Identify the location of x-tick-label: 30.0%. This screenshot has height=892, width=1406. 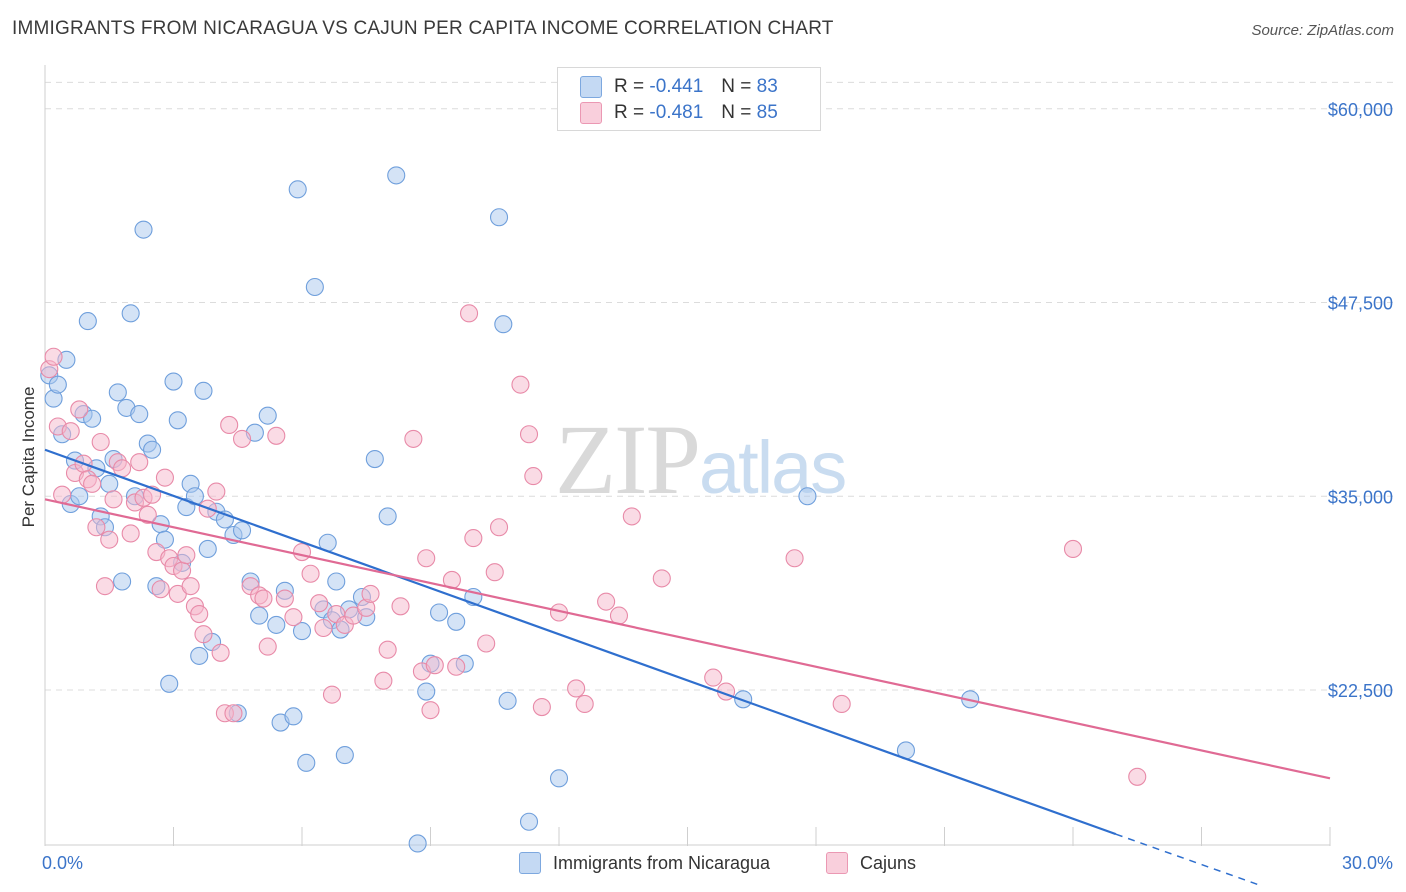
(1367, 863).